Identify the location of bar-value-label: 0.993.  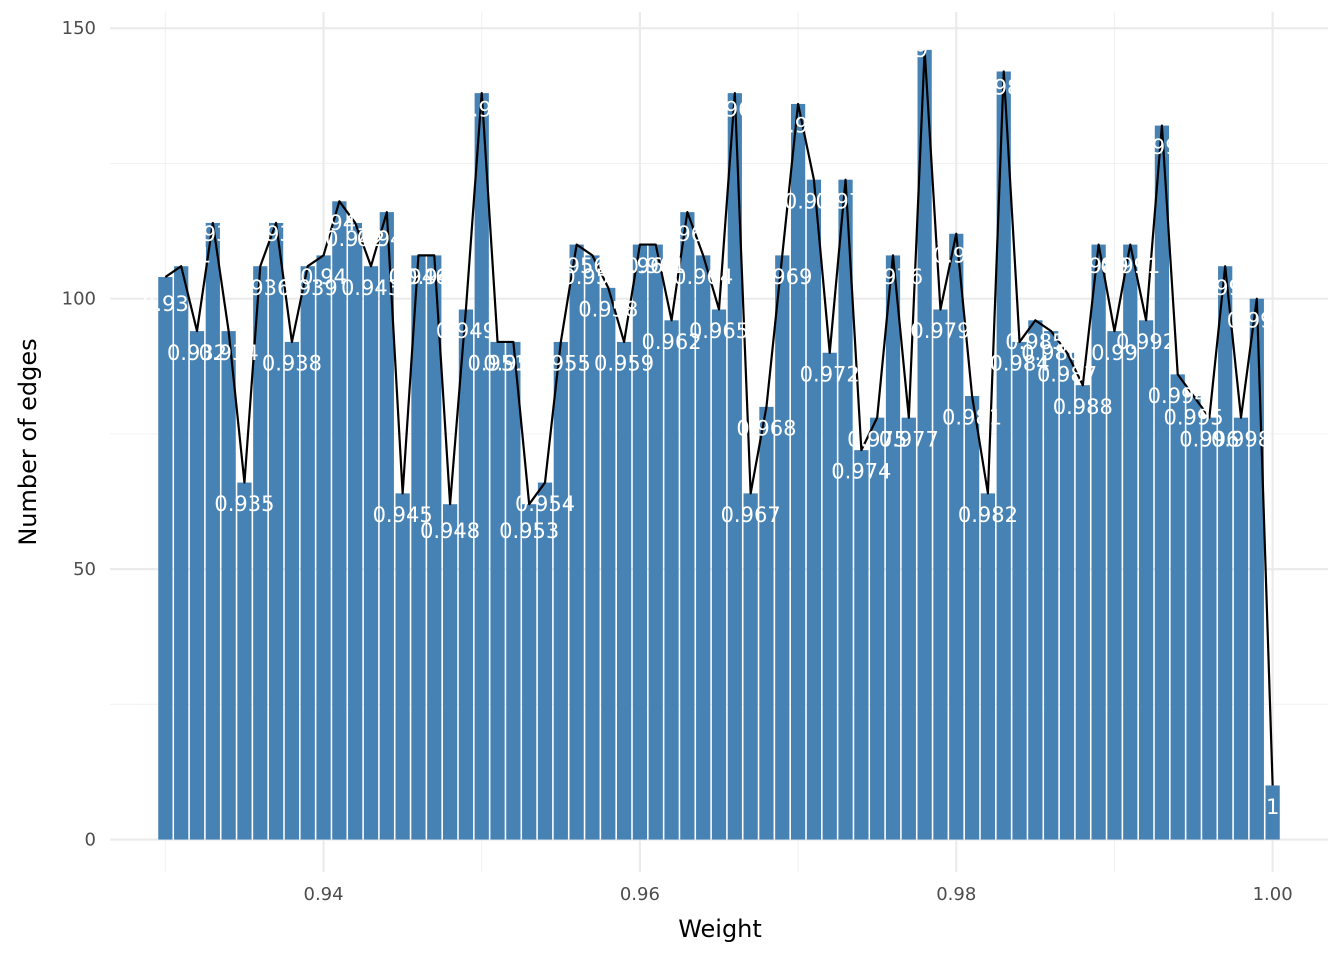
(1162, 147).